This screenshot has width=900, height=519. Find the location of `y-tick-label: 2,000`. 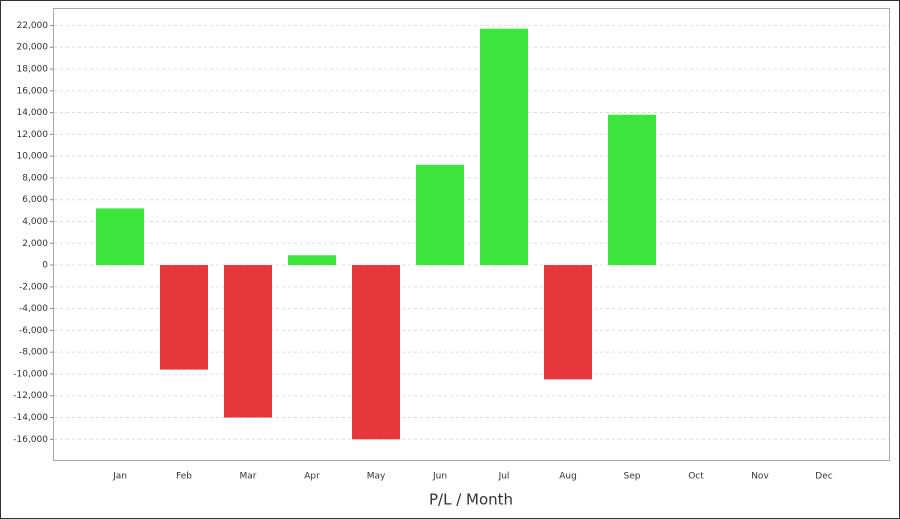

y-tick-label: 2,000 is located at coordinates (35, 244).